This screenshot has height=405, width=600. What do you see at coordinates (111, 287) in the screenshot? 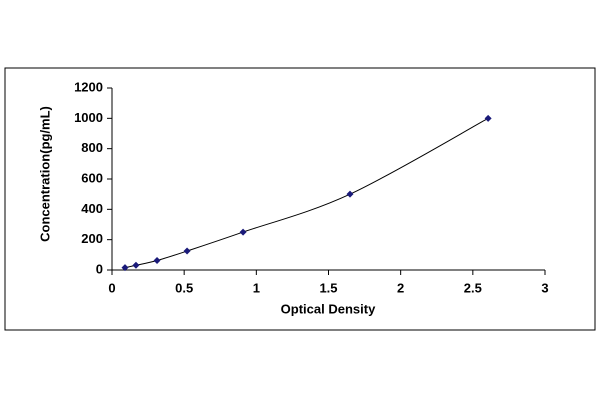
I see `x-tick-label: 0` at bounding box center [111, 287].